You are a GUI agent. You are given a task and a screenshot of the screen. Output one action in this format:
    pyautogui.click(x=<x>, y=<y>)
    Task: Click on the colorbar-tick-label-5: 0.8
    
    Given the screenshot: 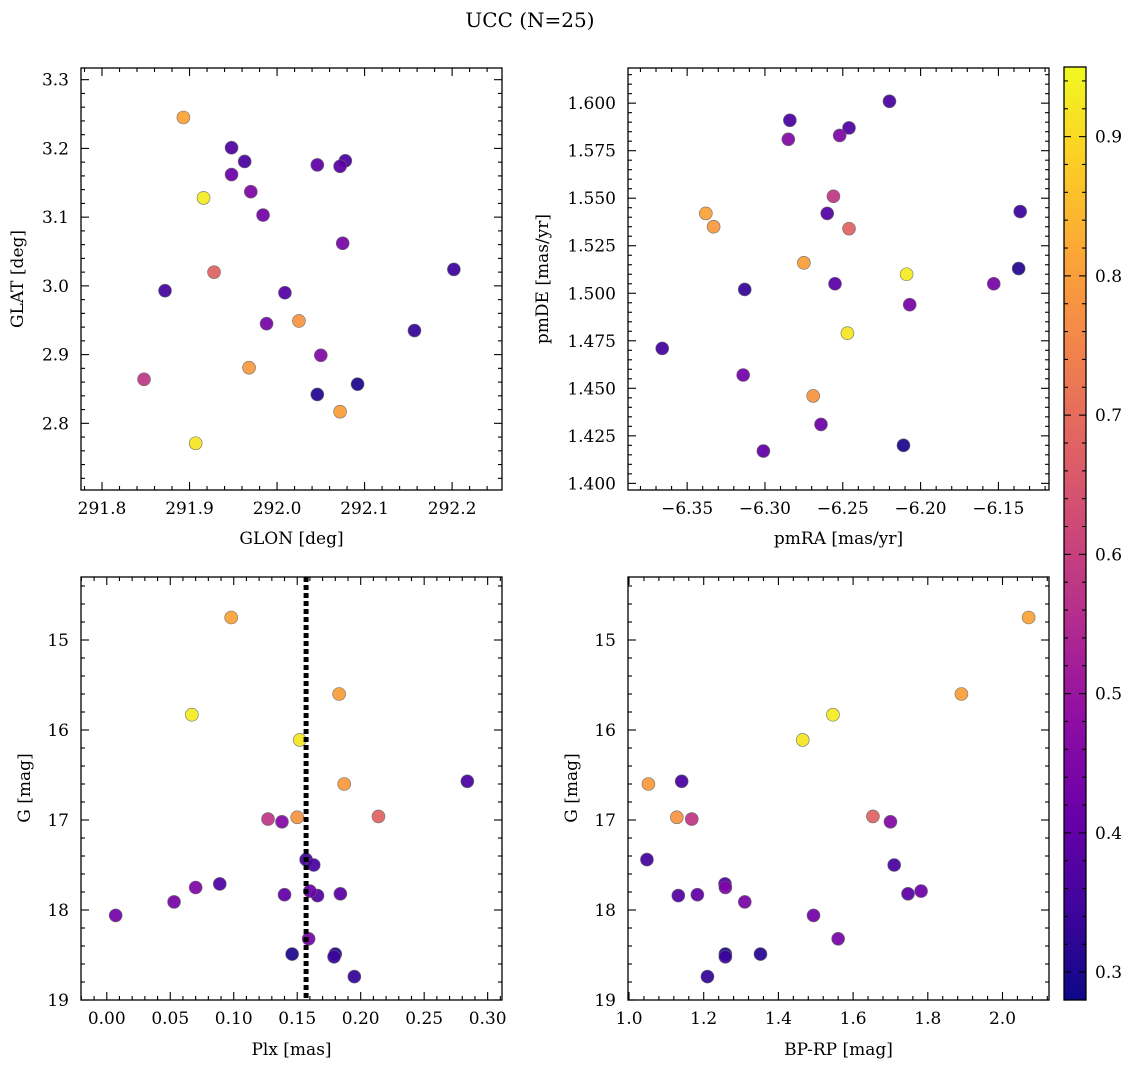 What is the action you would take?
    pyautogui.click(x=1108, y=277)
    